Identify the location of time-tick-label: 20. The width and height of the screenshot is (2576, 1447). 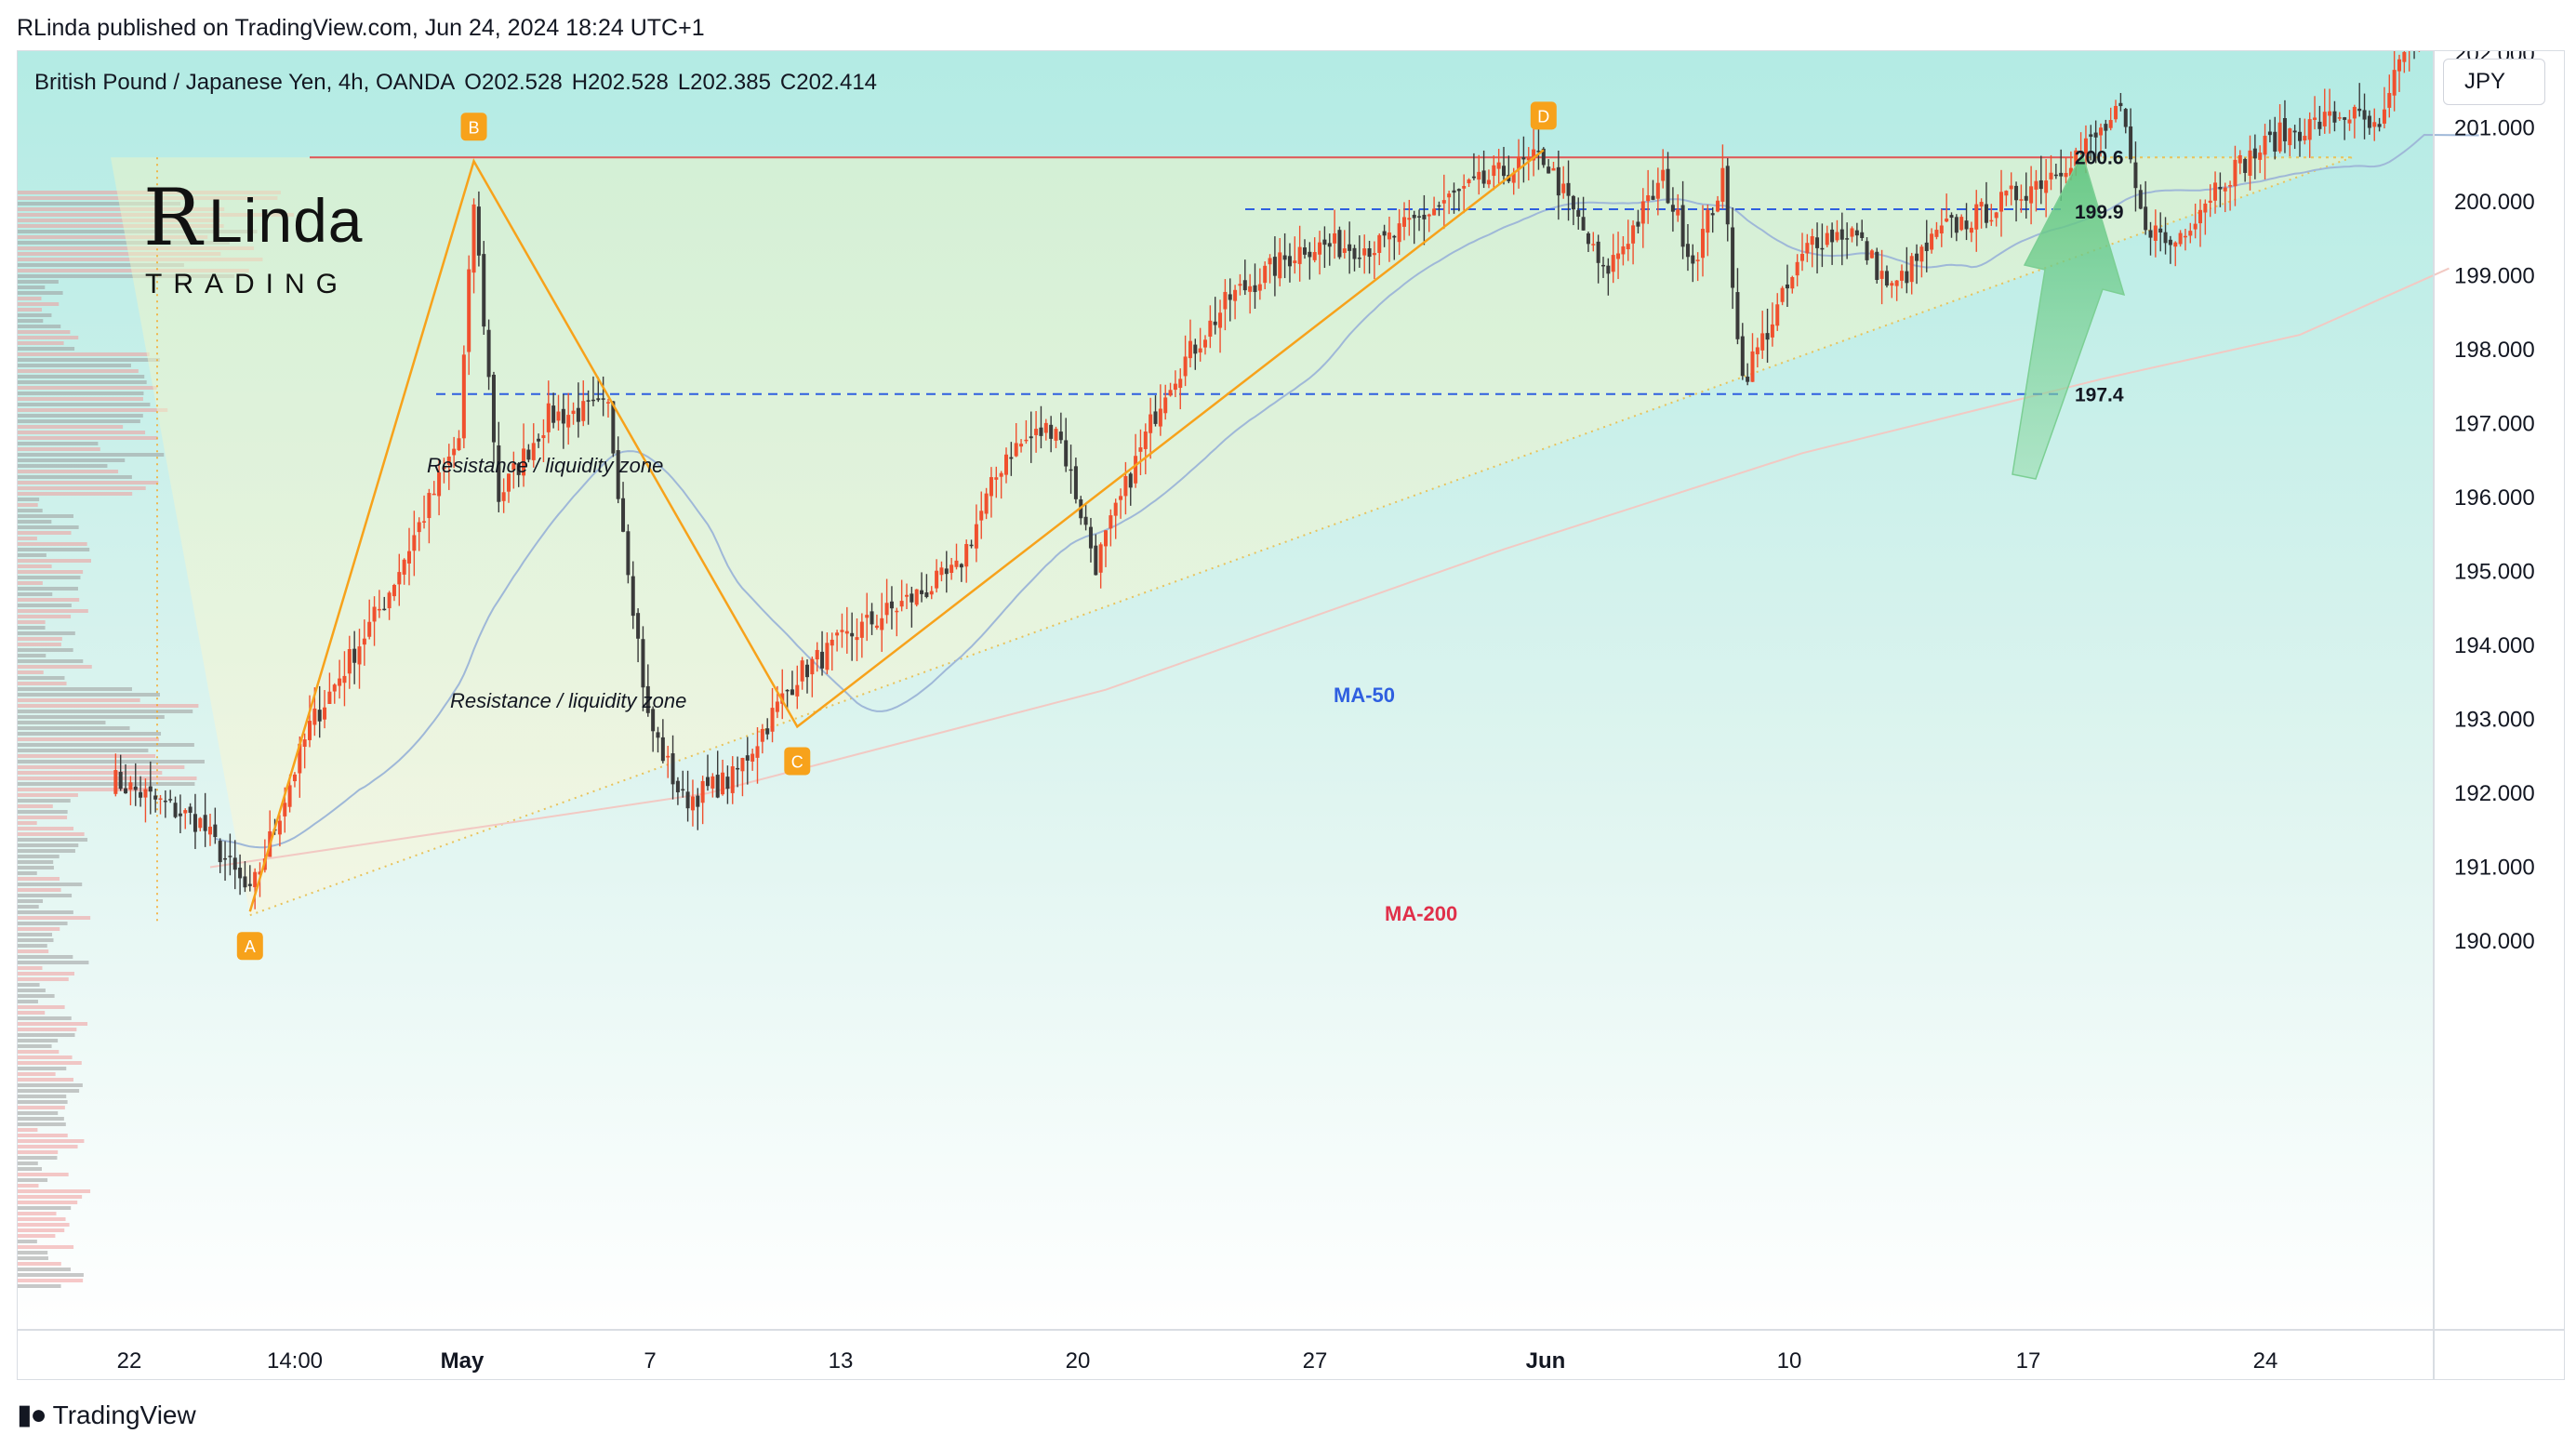
(1078, 1361).